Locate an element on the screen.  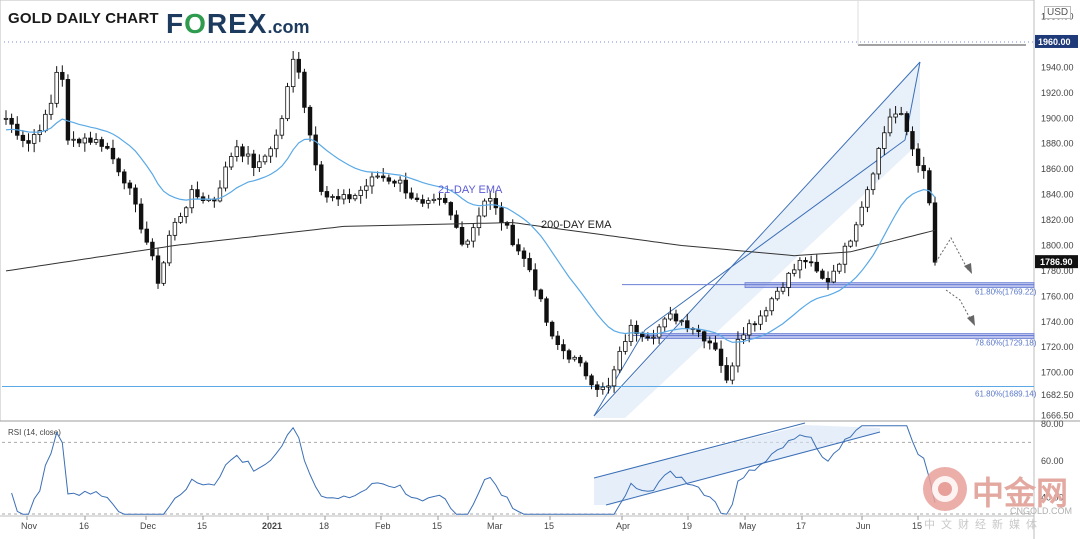
time-tick-label: 2021 is located at coordinates (272, 526).